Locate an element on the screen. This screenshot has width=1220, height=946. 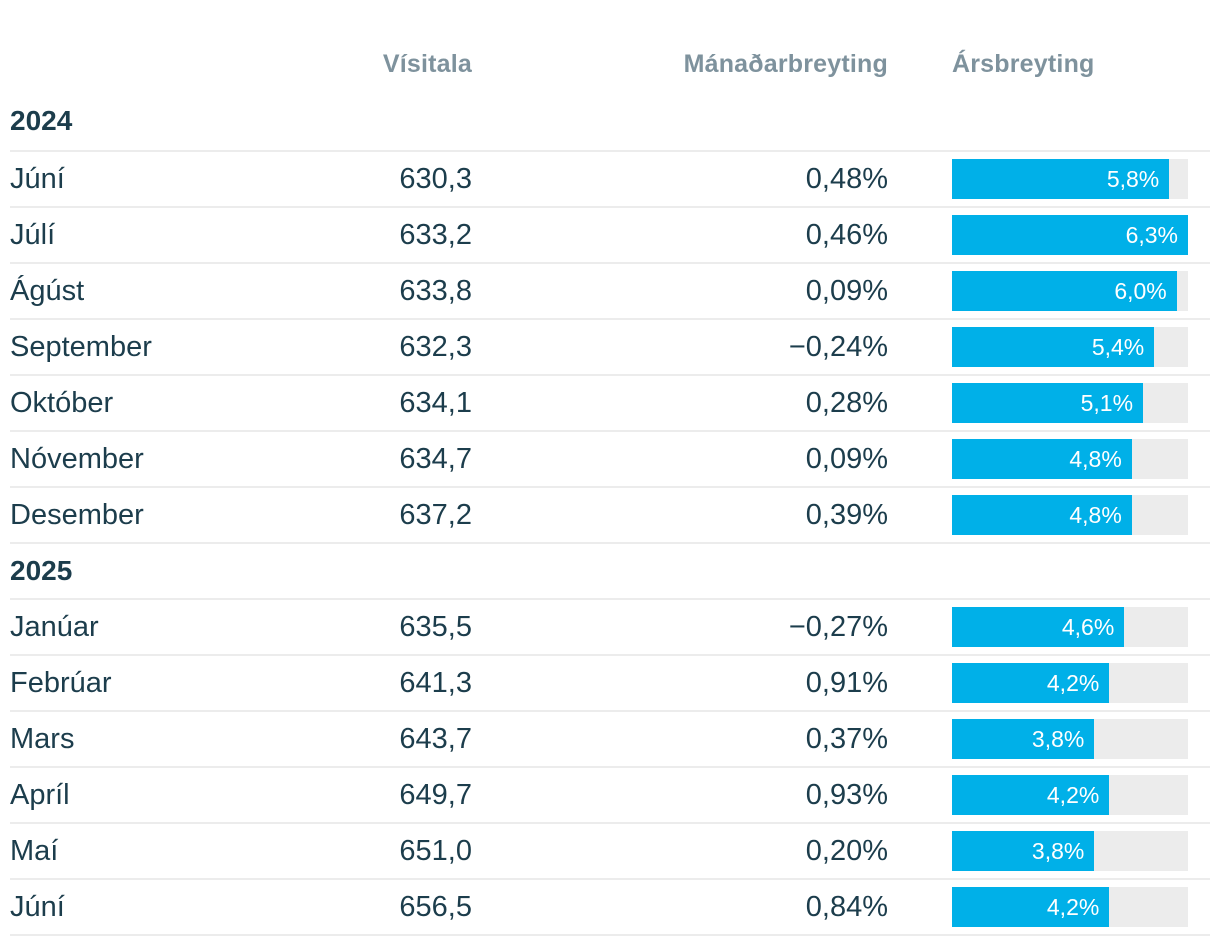
bar-fill: 5,4% is located at coordinates (1053, 347).